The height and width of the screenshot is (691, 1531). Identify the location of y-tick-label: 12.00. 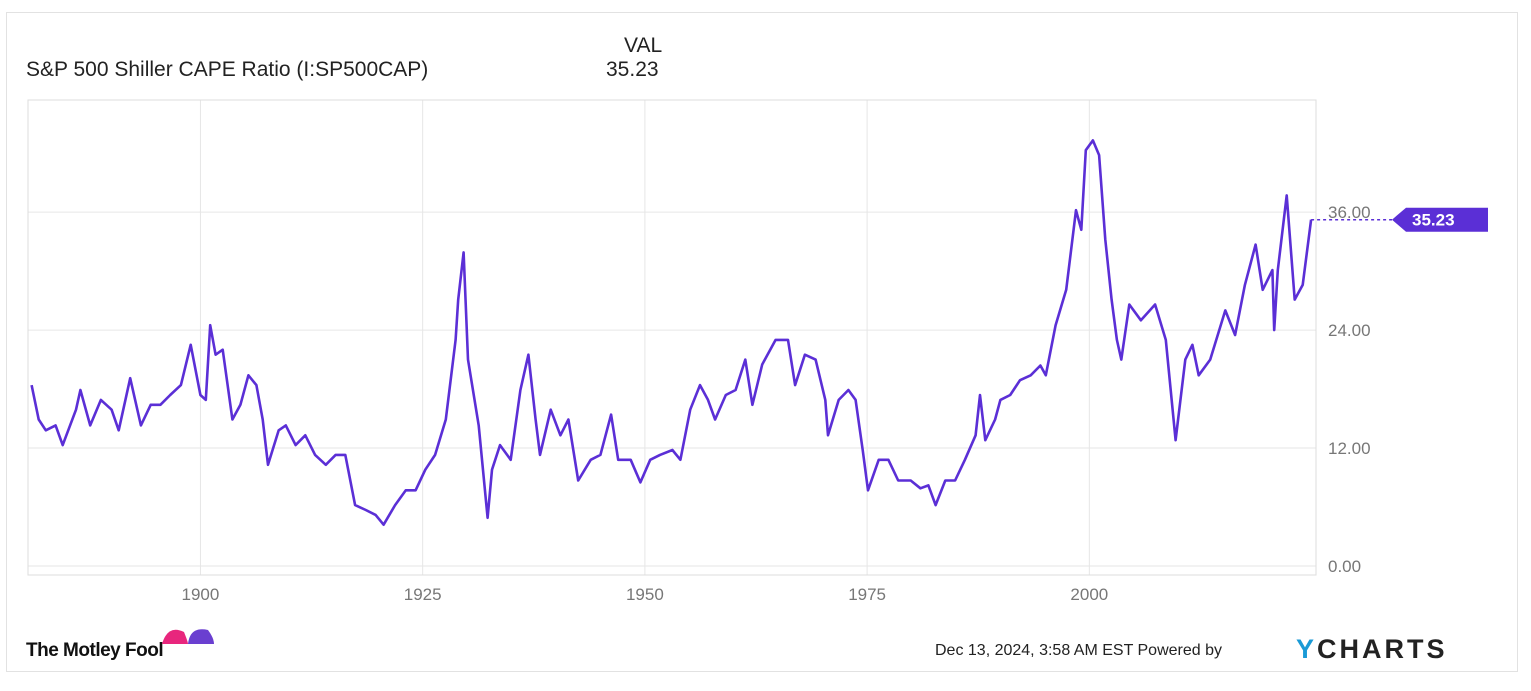
(1349, 448).